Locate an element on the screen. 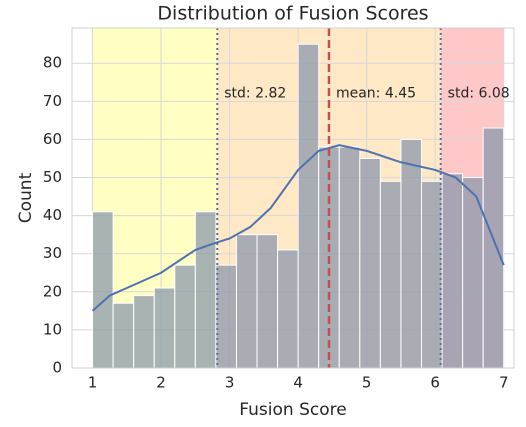 This screenshot has height=427, width=526. y-tick-label: 60 is located at coordinates (52, 139).